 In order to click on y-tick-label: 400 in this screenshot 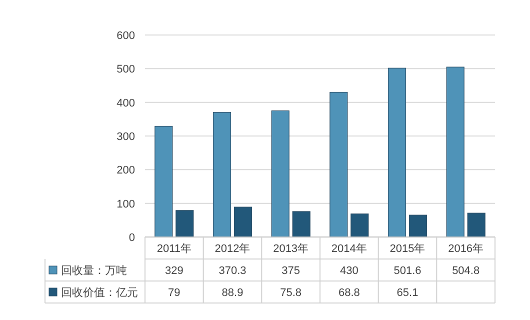, I will do `click(125, 103)`.